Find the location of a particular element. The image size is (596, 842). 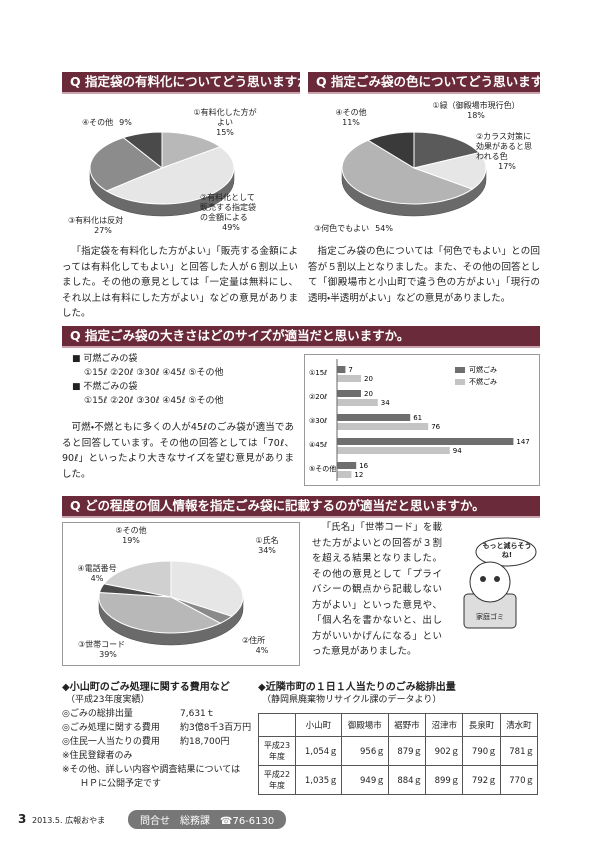

slice-label: ③有料化は反対 27% is located at coordinates (103, 226).